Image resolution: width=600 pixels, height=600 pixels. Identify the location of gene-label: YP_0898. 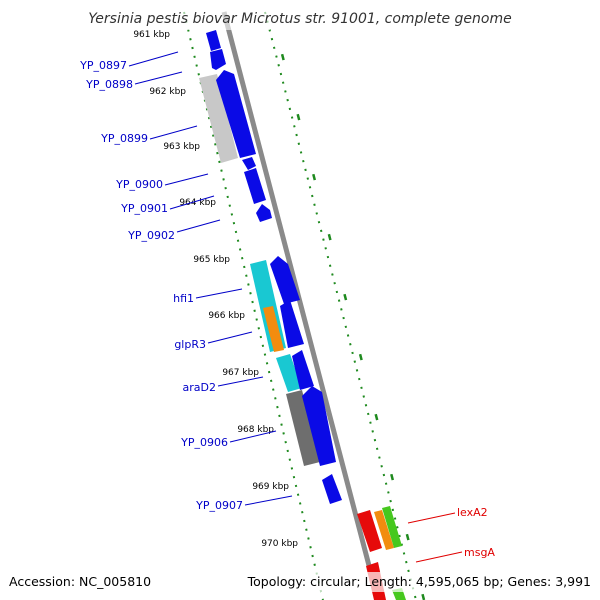
(109, 84).